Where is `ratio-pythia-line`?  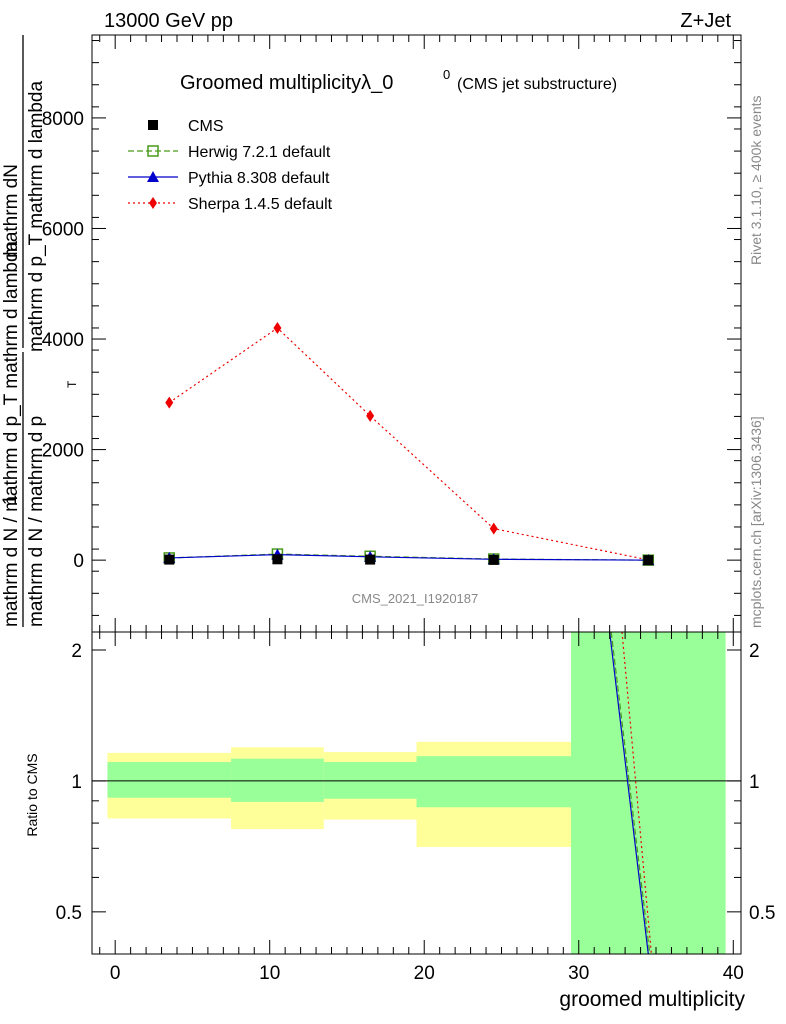
ratio-pythia-line is located at coordinates (629, 793).